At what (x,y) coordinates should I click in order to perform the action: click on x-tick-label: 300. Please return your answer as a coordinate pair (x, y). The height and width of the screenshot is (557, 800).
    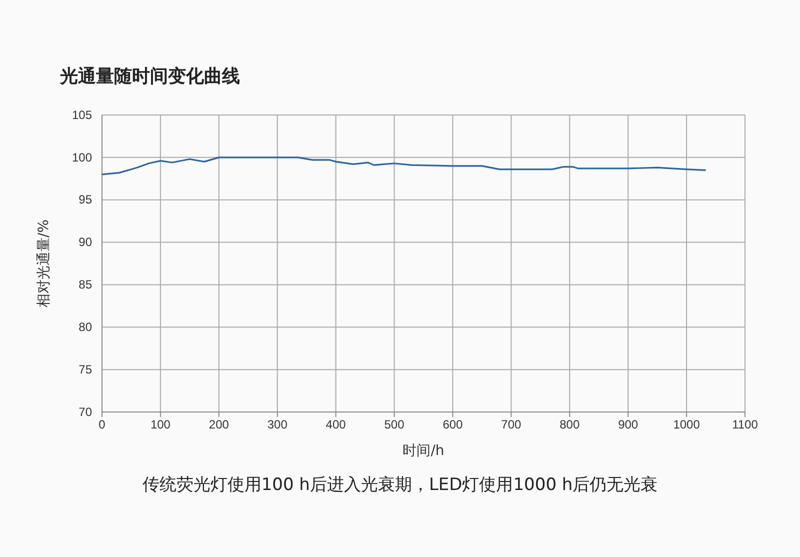
    Looking at the image, I should click on (277, 425).